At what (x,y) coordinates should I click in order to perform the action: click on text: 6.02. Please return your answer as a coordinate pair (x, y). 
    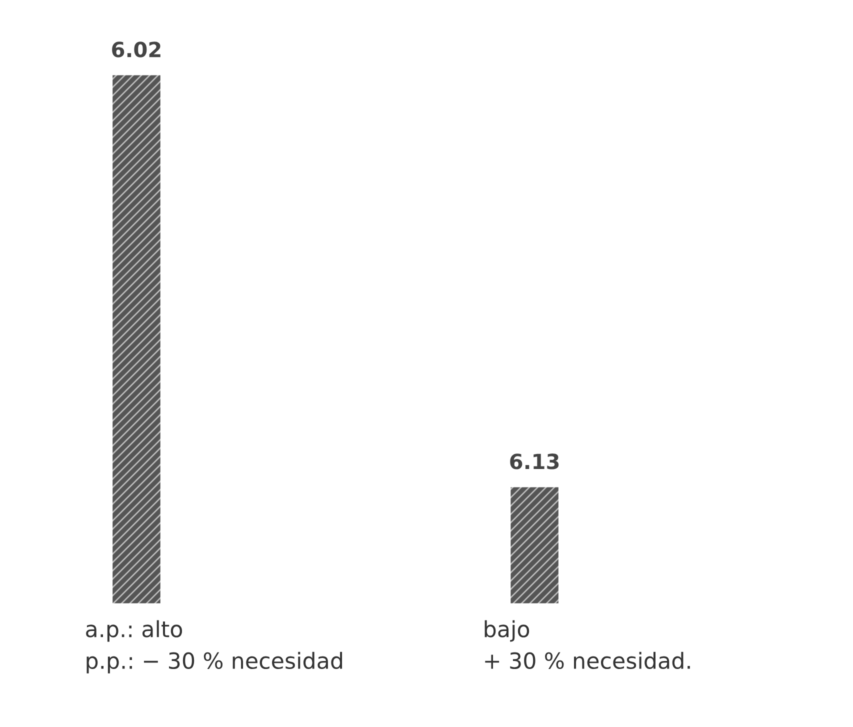
    Looking at the image, I should click on (136, 50).